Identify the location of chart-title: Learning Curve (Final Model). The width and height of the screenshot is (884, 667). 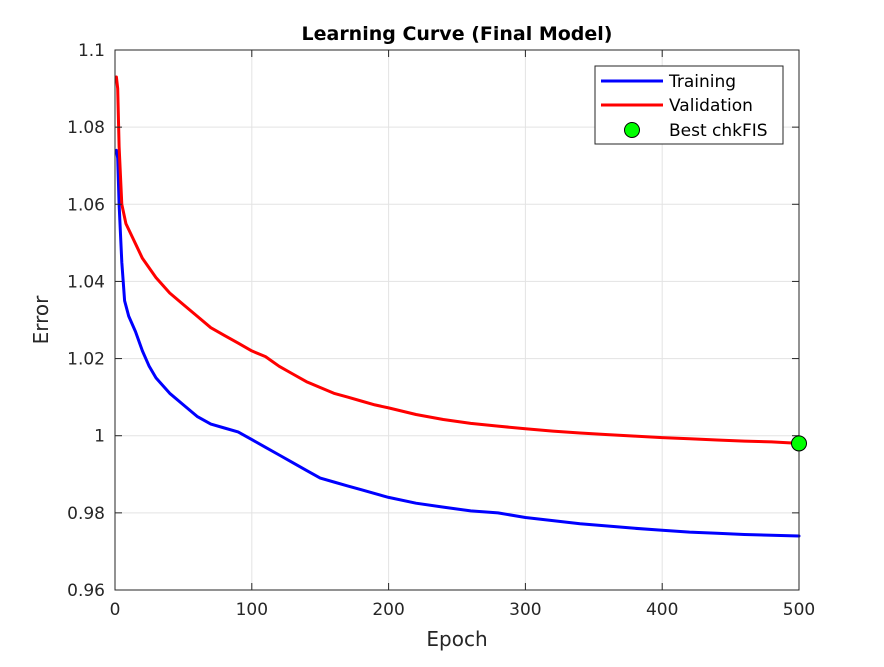
(457, 34).